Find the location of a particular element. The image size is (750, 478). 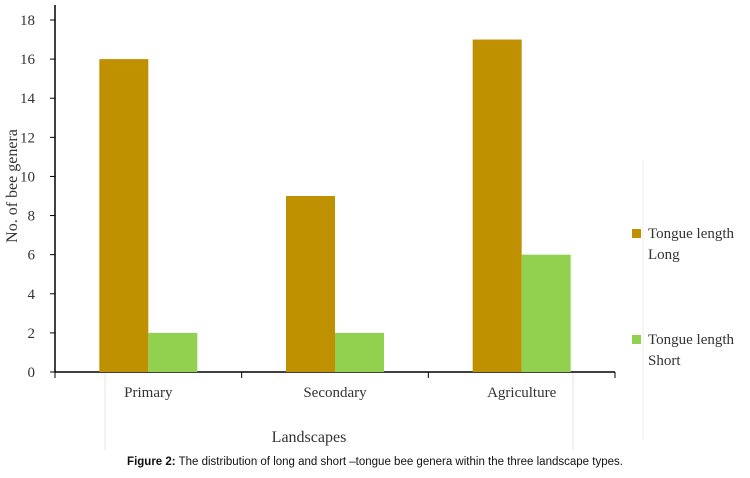

bar-secondary-short is located at coordinates (359, 352).